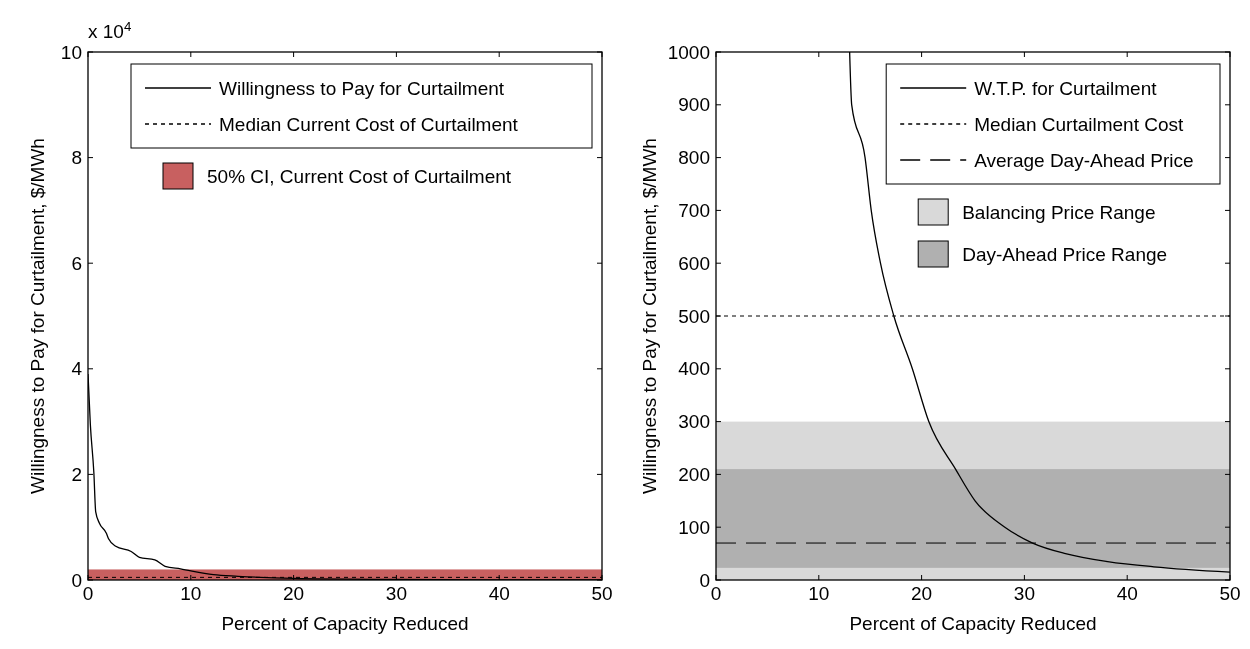 The image size is (1250, 649). What do you see at coordinates (694, 369) in the screenshot?
I see `y-tick-label: 400` at bounding box center [694, 369].